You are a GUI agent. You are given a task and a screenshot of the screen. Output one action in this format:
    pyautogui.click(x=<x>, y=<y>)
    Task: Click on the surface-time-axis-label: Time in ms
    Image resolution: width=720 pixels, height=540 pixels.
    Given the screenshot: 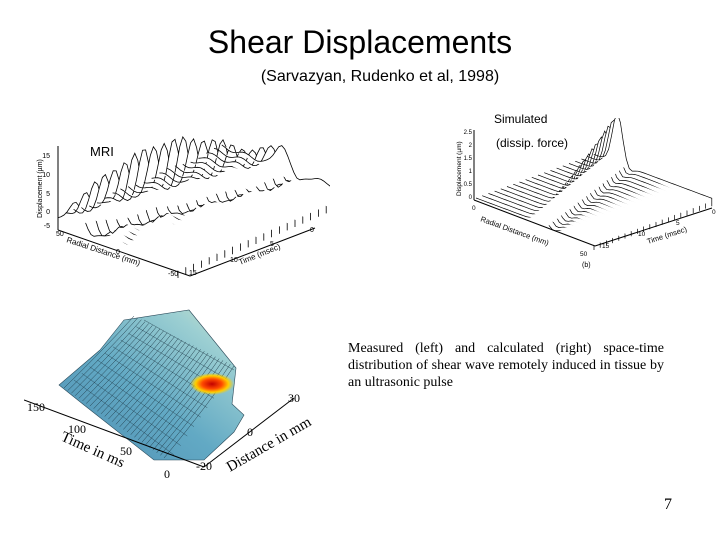 What is the action you would take?
    pyautogui.click(x=92, y=450)
    